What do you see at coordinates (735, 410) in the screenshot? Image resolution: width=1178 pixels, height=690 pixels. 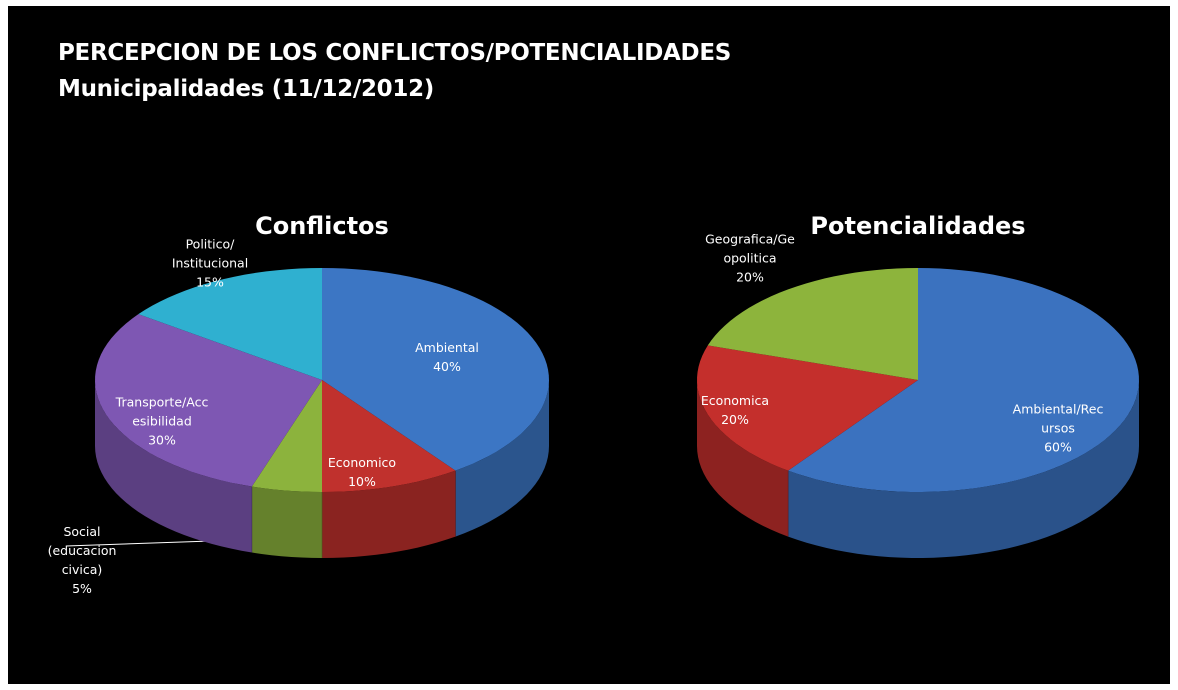 I see `data-label: Economica 20%` at bounding box center [735, 410].